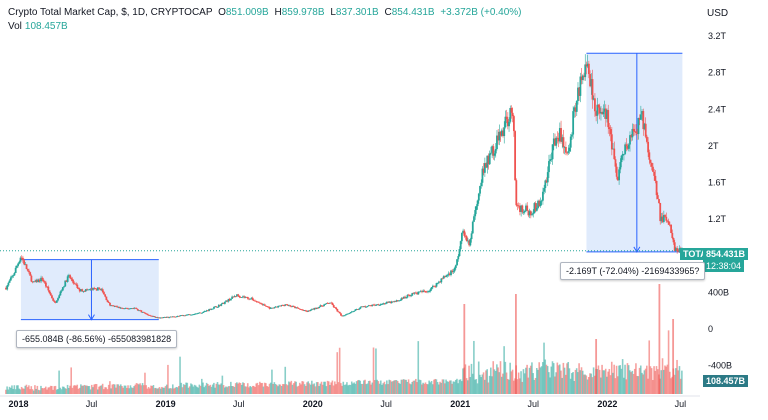 Image resolution: width=768 pixels, height=420 pixels. Describe the element at coordinates (718, 13) in the screenshot. I see `currency-label: USD` at that location.